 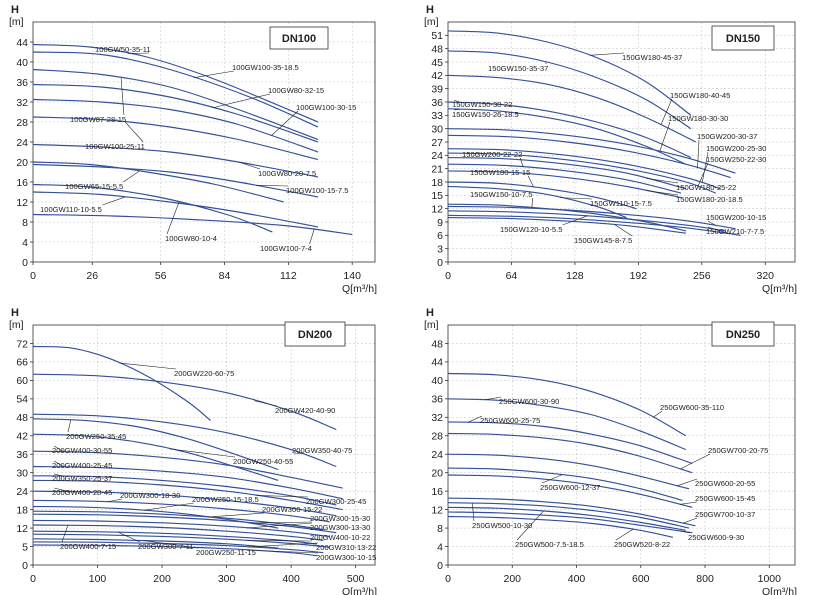 What do you see at coordinates (482, 104) in the screenshot?
I see `curve-label: 150GW150-30-22` at bounding box center [482, 104].